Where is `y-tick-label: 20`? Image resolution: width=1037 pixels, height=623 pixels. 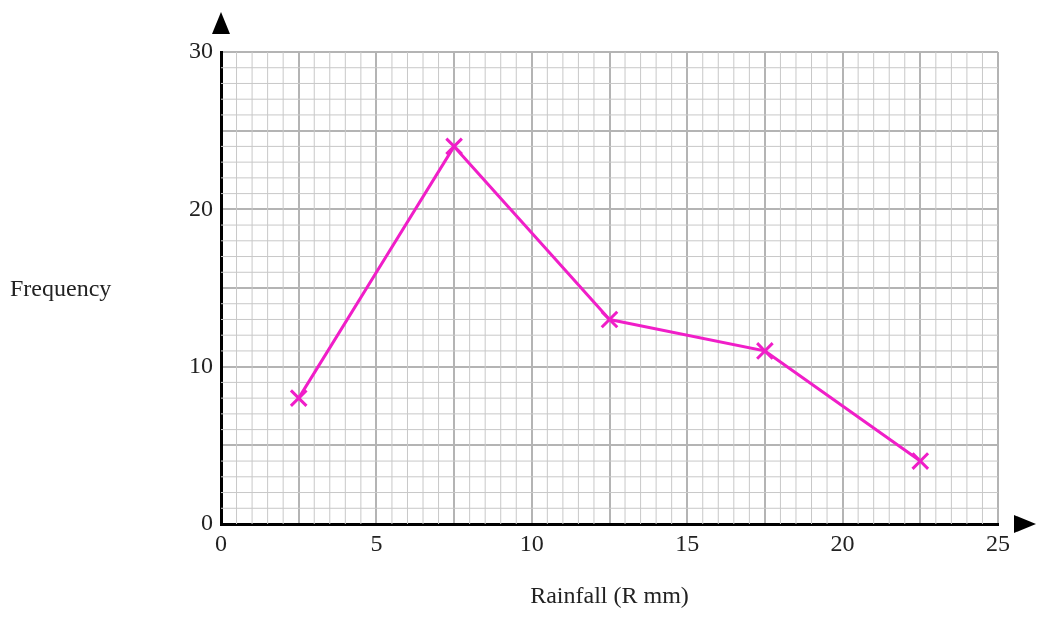
y-tick-label: 20 is located at coordinates (201, 207).